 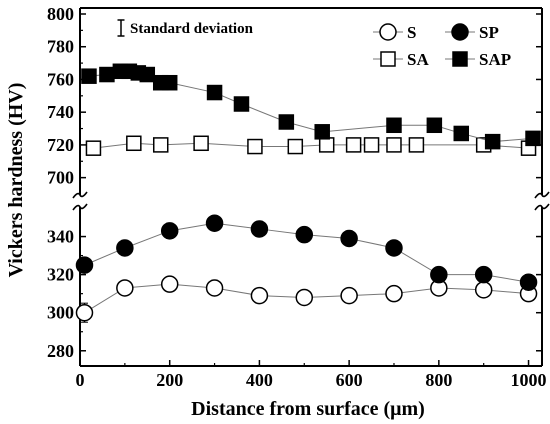 I want to click on x-tick-label: 600, so click(x=349, y=380).